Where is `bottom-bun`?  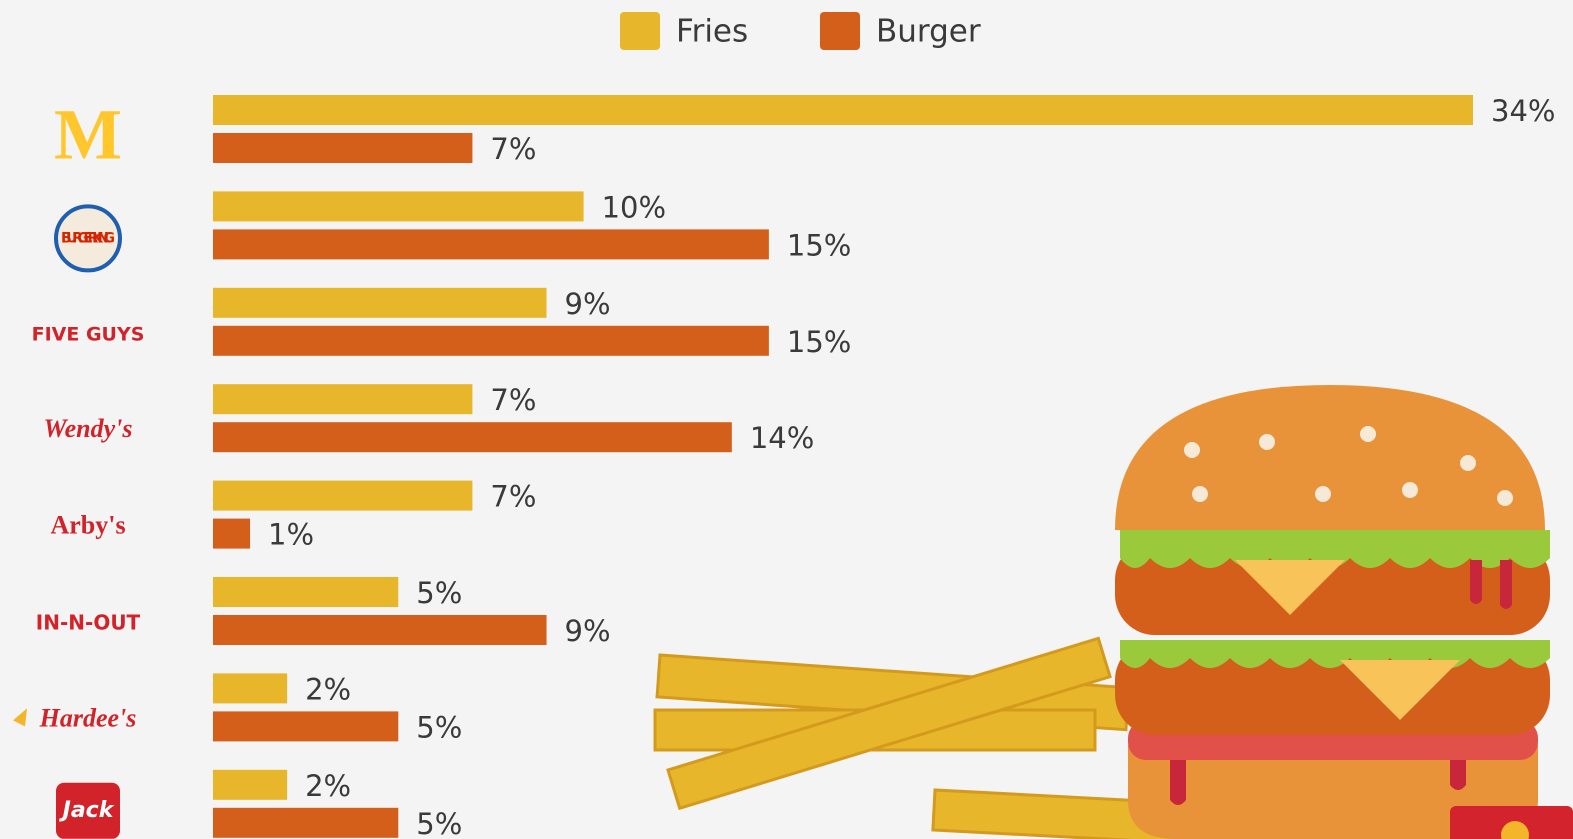
bottom-bun is located at coordinates (1333, 792).